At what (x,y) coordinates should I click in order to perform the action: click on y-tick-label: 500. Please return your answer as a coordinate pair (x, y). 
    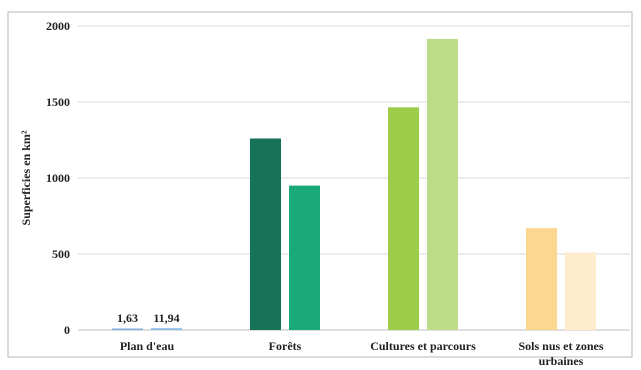
    Looking at the image, I should click on (61, 254).